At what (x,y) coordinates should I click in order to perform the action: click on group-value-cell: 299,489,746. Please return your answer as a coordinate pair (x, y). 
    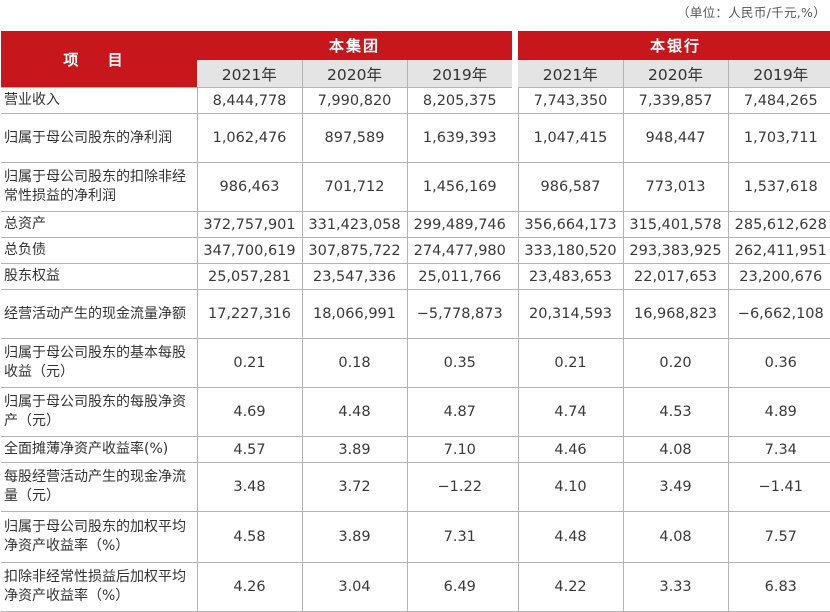
    Looking at the image, I should click on (459, 224).